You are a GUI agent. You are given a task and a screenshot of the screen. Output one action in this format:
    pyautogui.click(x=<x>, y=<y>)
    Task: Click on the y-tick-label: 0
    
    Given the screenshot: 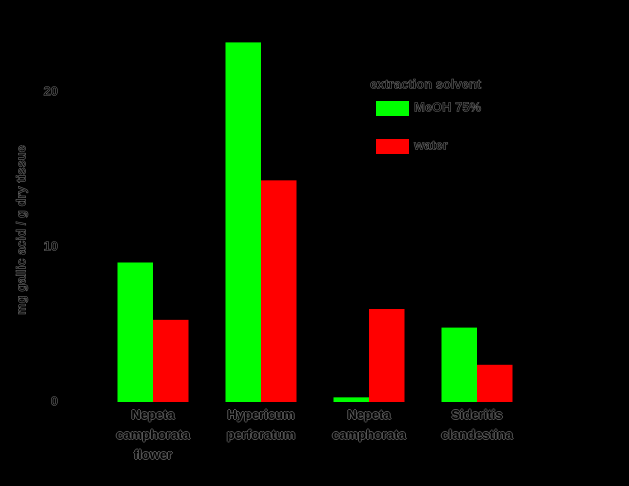 What is the action you would take?
    pyautogui.click(x=54, y=400)
    